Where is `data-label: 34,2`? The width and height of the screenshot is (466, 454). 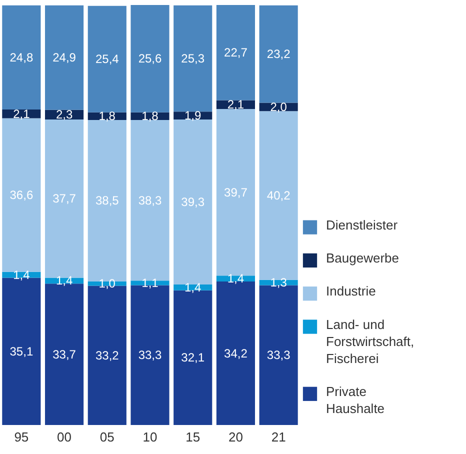
data-label: 34,2 is located at coordinates (236, 353).